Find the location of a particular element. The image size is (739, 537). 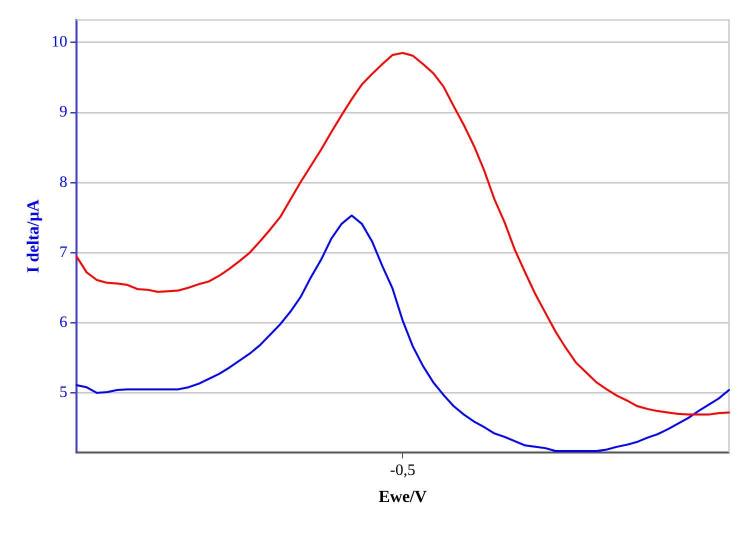

x-axis-title: Ewe/V is located at coordinates (403, 496).